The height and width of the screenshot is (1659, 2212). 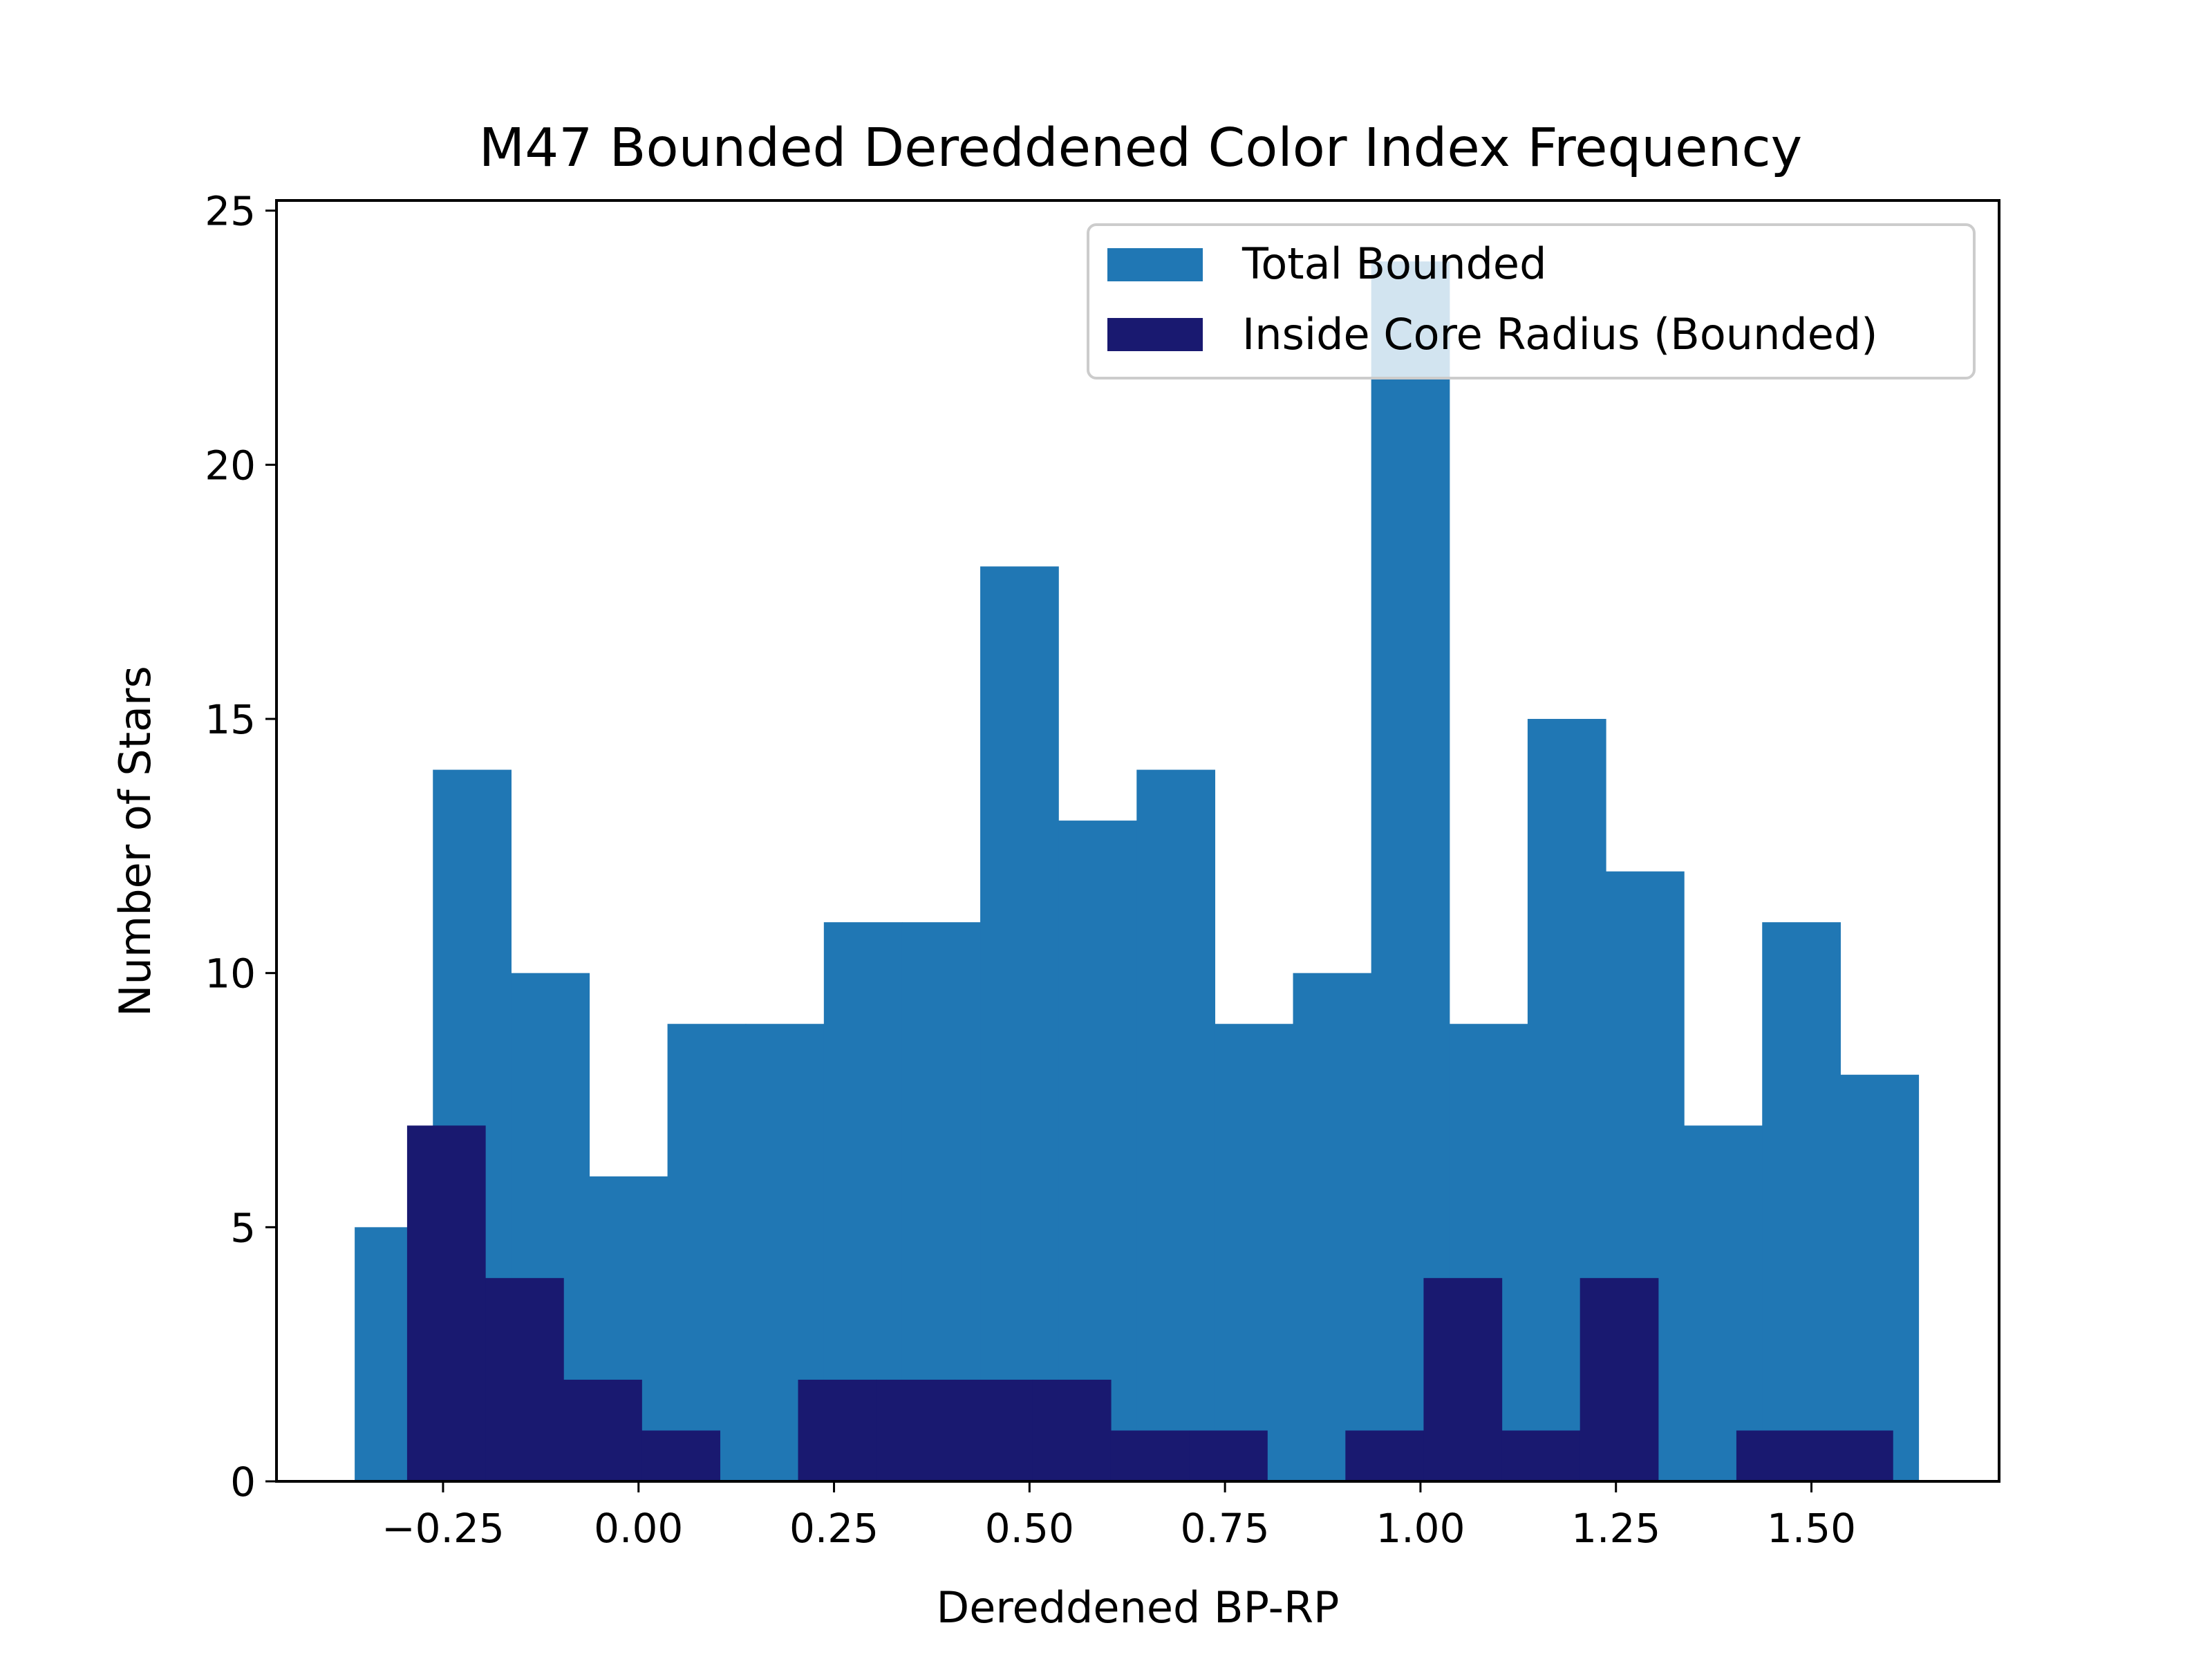 I want to click on y-axis-label: Number of Stars, so click(x=135, y=842).